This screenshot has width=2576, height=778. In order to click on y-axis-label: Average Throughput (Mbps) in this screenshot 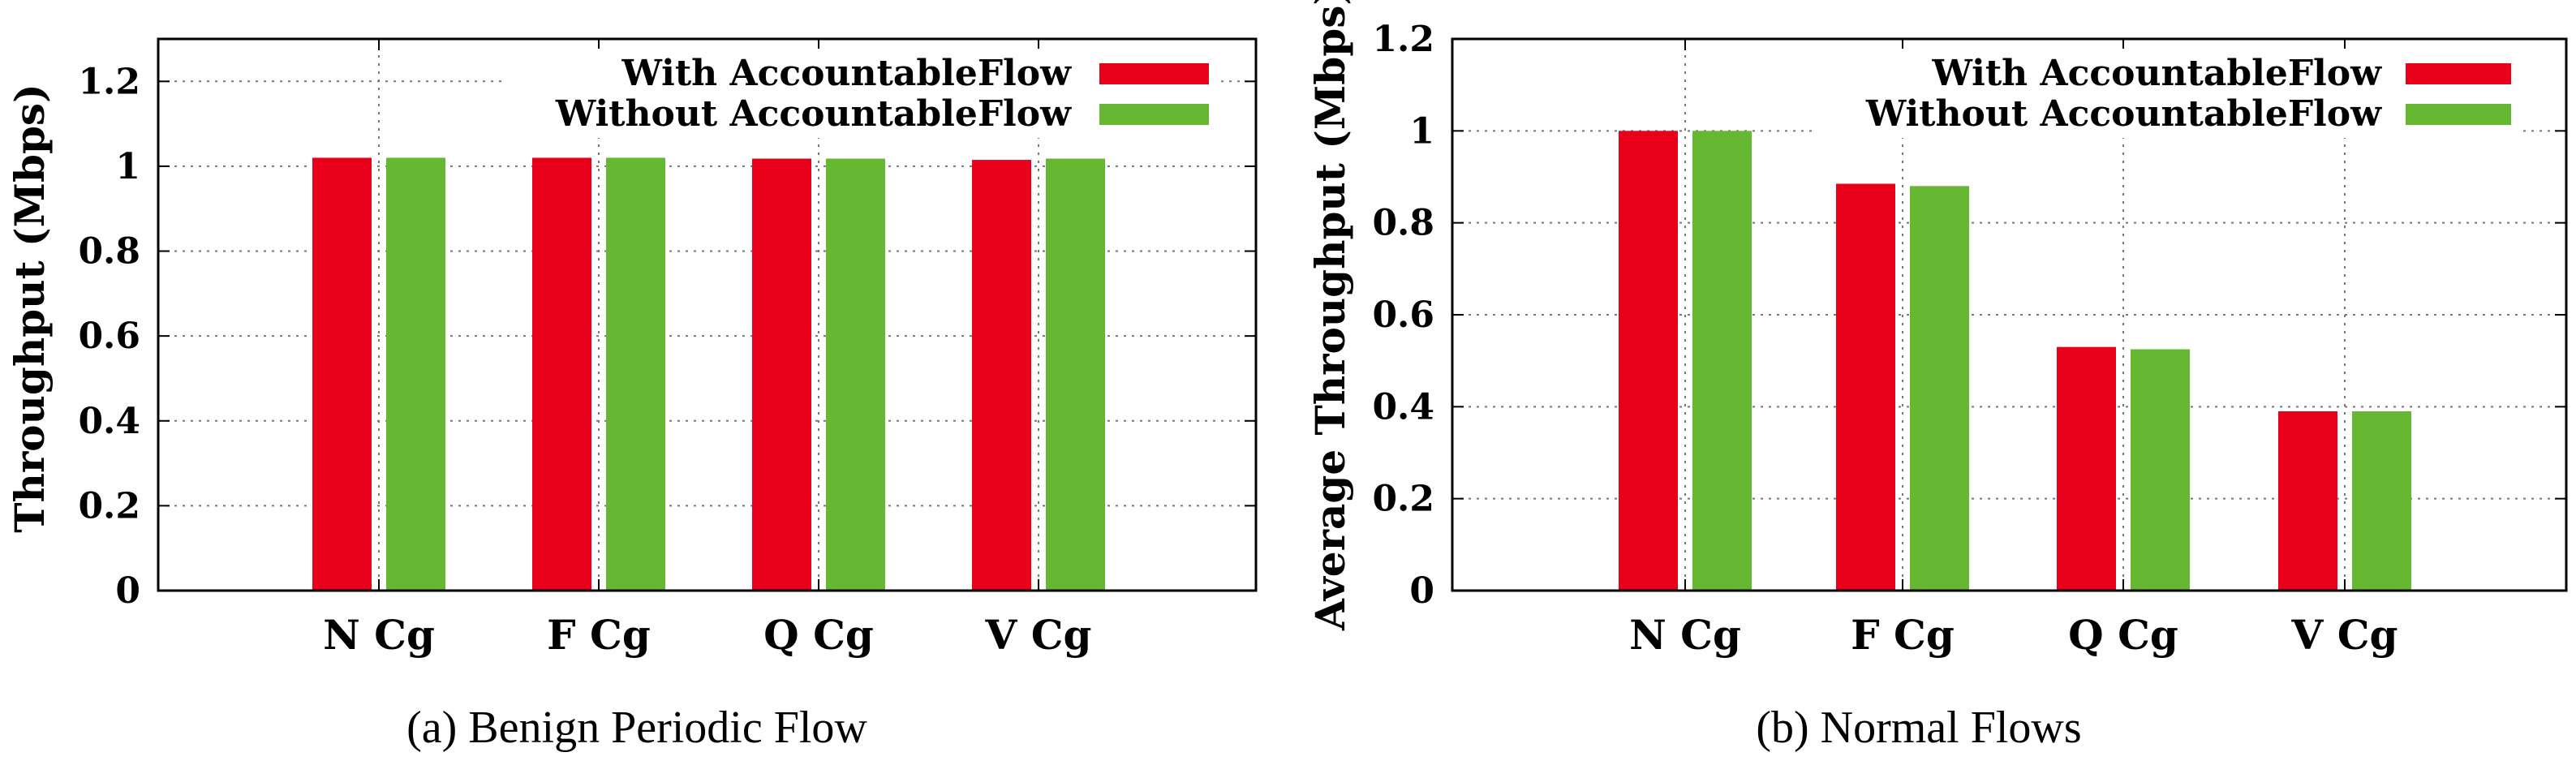, I will do `click(1330, 315)`.